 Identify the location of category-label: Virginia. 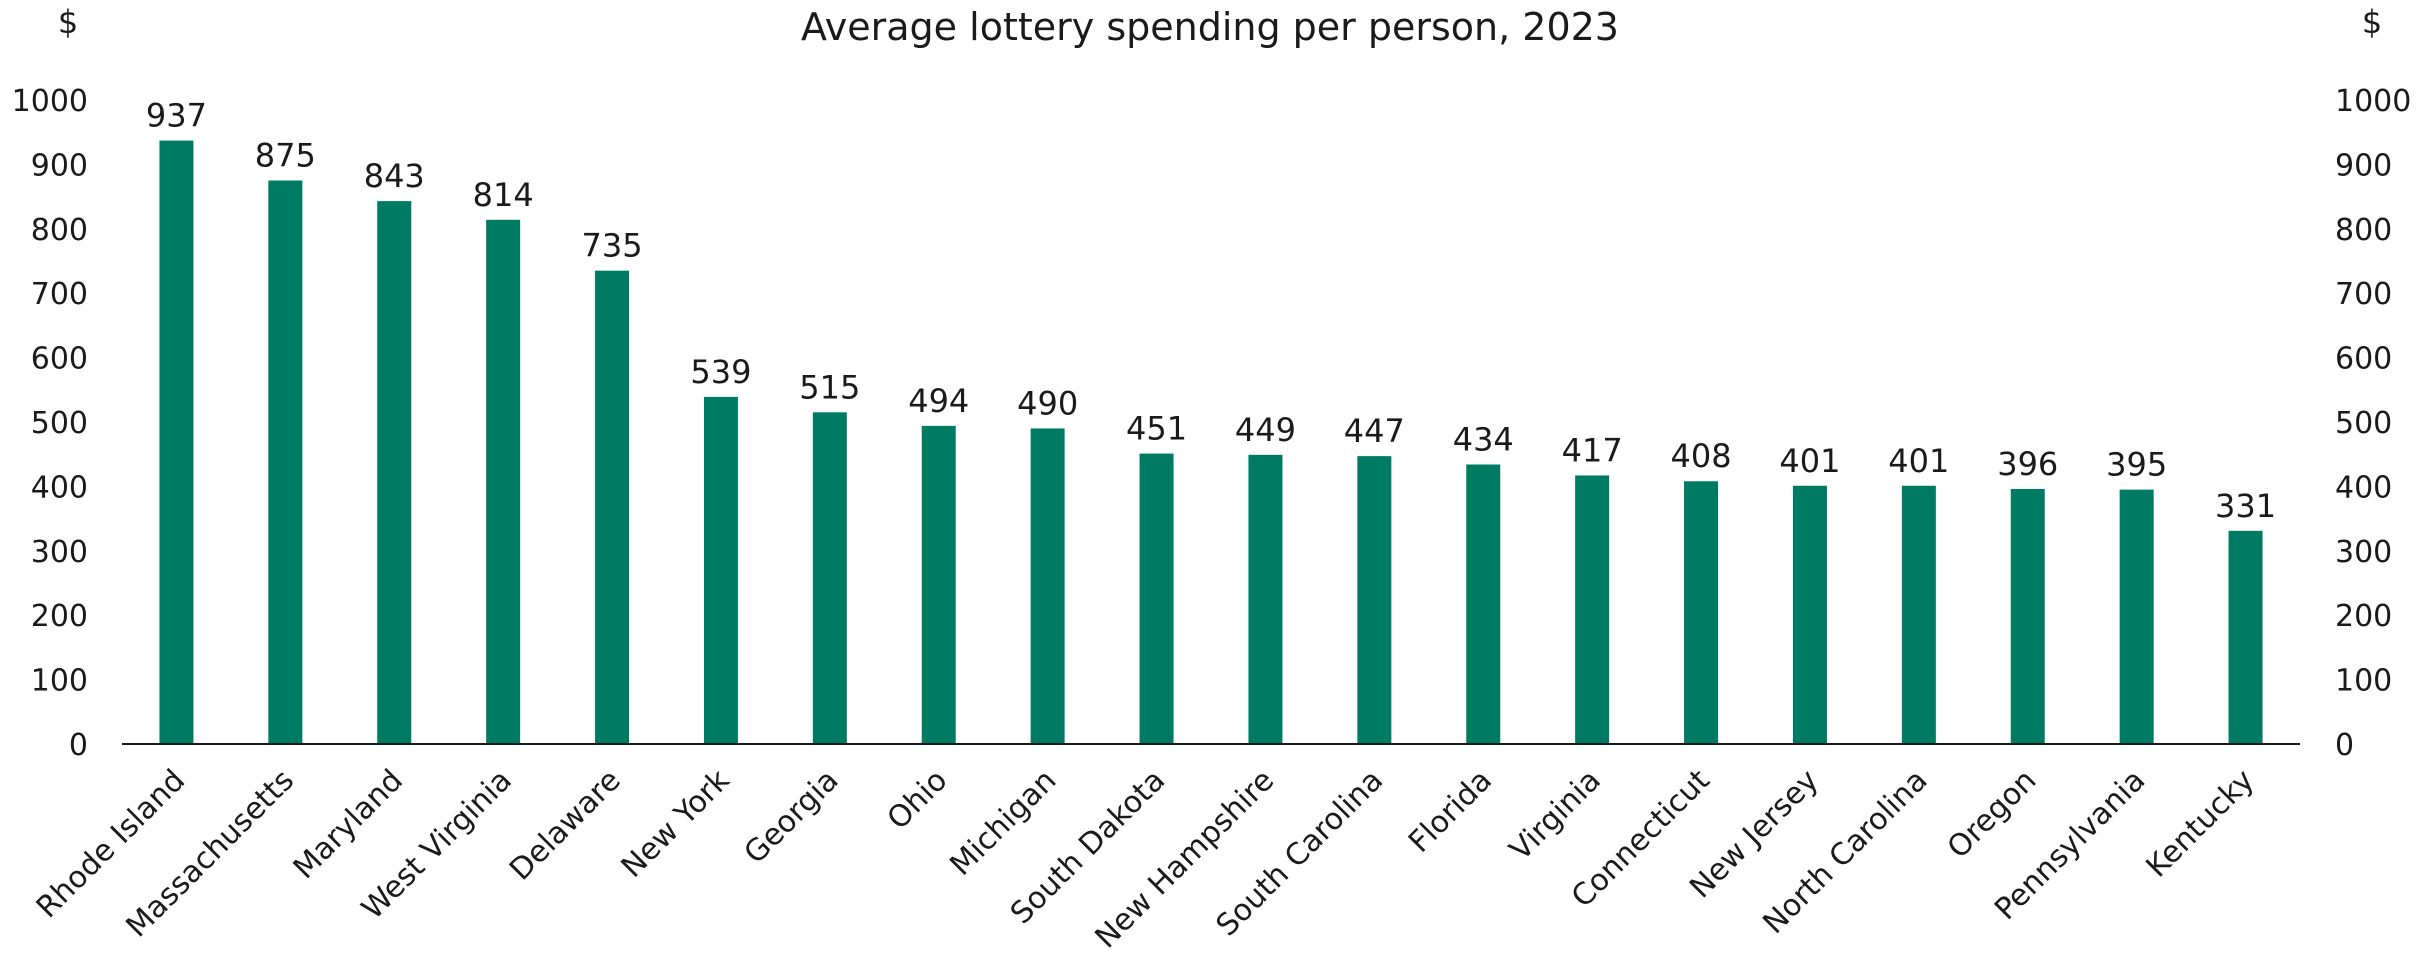
(1555, 815).